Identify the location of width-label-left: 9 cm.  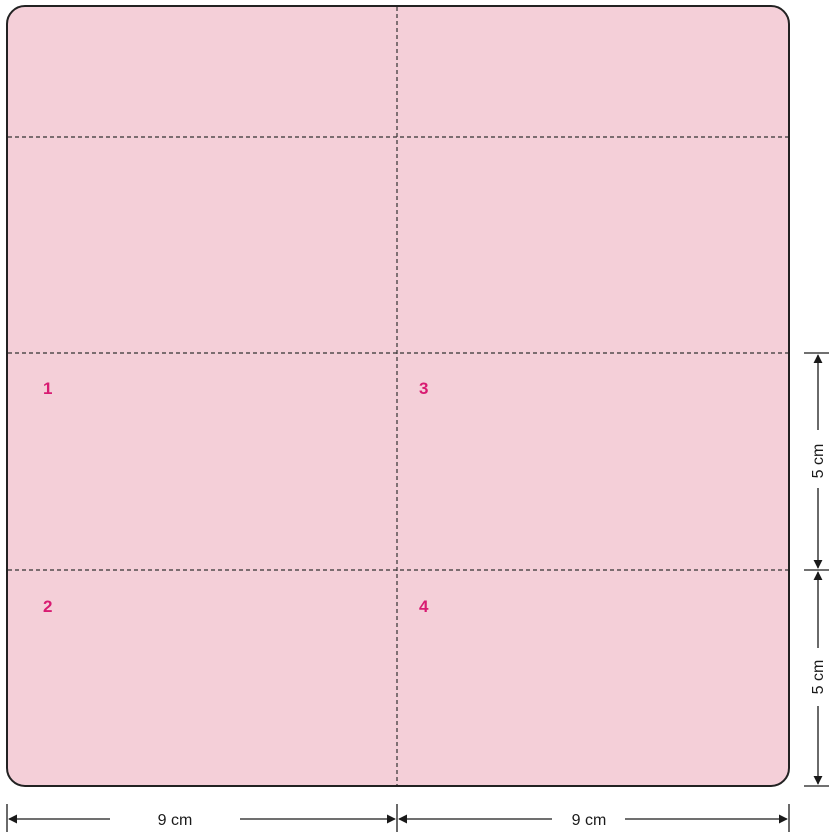
(175, 820).